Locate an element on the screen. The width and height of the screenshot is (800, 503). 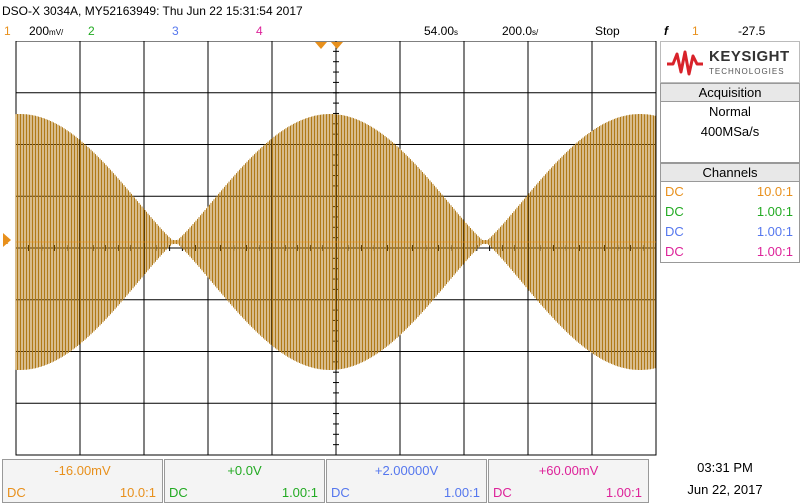
channel-row-2: DC 1.00:1 is located at coordinates (730, 212).